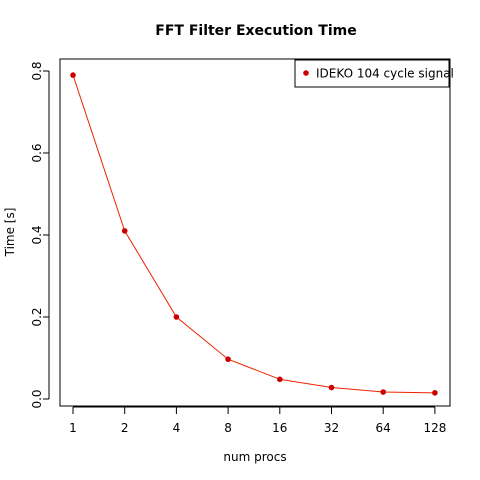 This screenshot has height=480, width=480. What do you see at coordinates (10, 233) in the screenshot?
I see `y-axis-label: Time [s]` at bounding box center [10, 233].